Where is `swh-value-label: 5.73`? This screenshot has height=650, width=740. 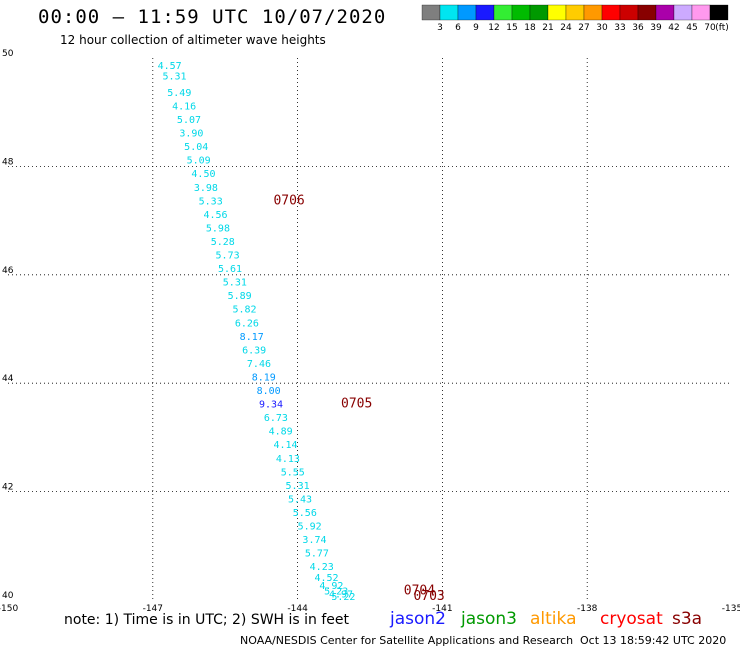
swh-value-label: 5.73 is located at coordinates (228, 256).